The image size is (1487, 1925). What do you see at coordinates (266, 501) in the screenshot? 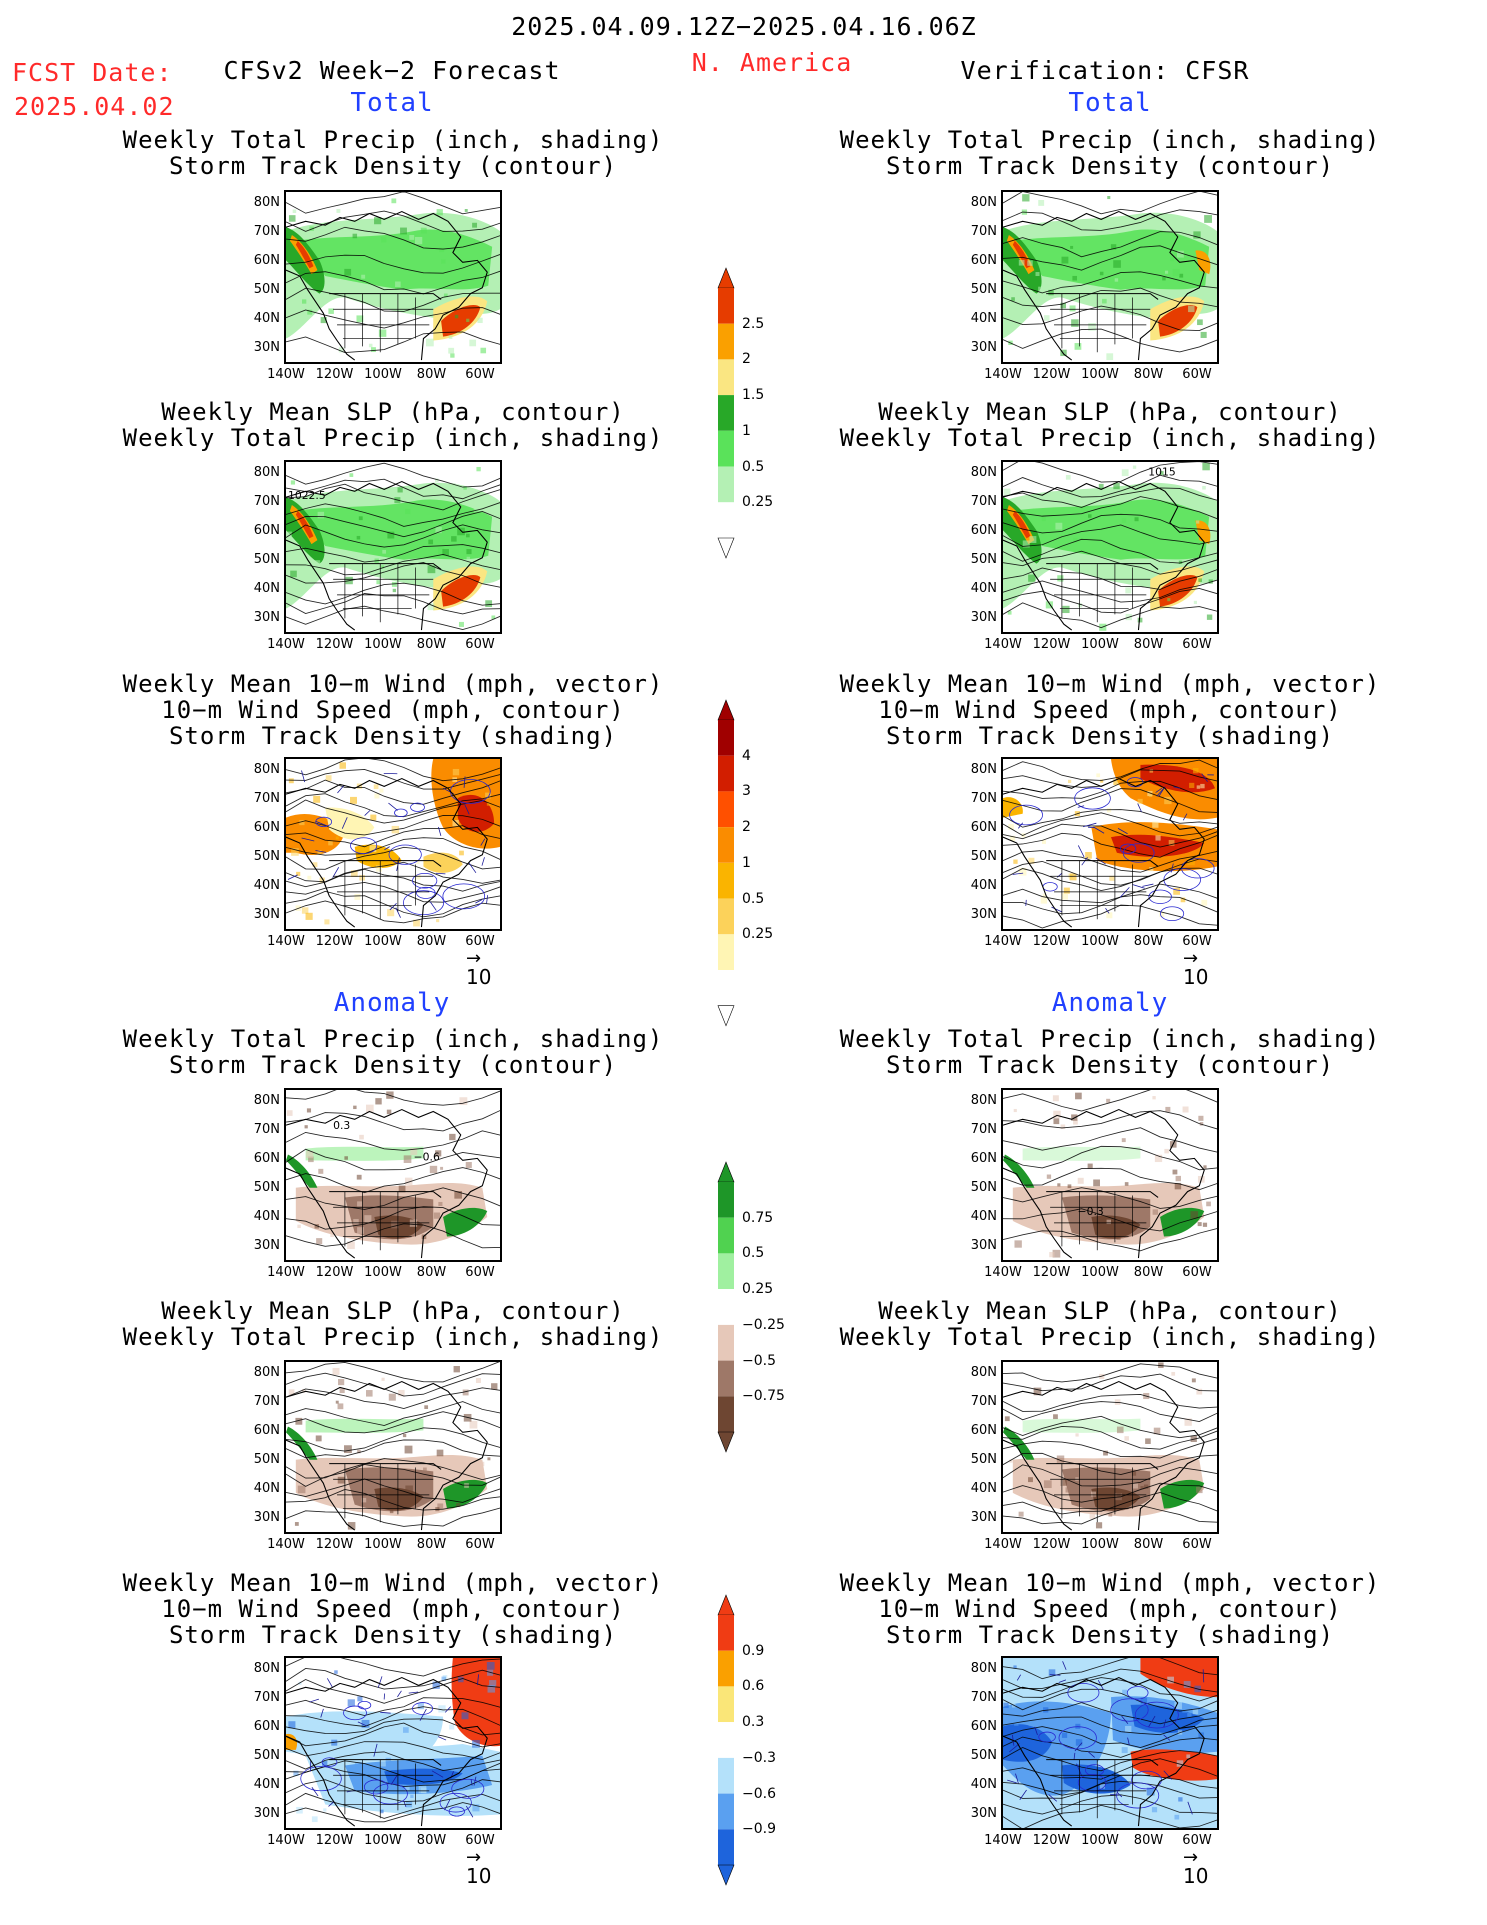
I see `lat-tick-label: 70N` at bounding box center [266, 501].